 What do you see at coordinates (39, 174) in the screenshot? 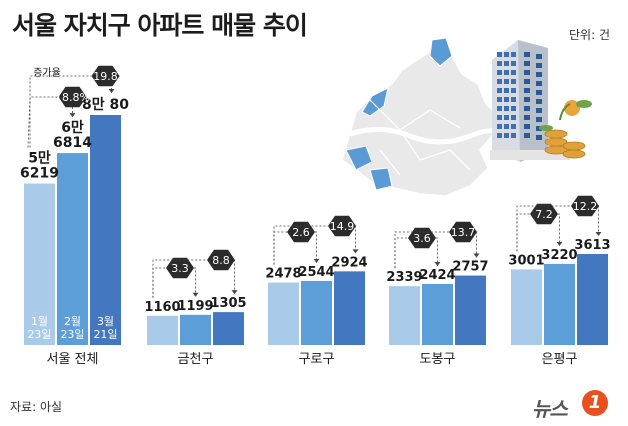
I see `value-label: 6219` at bounding box center [39, 174].